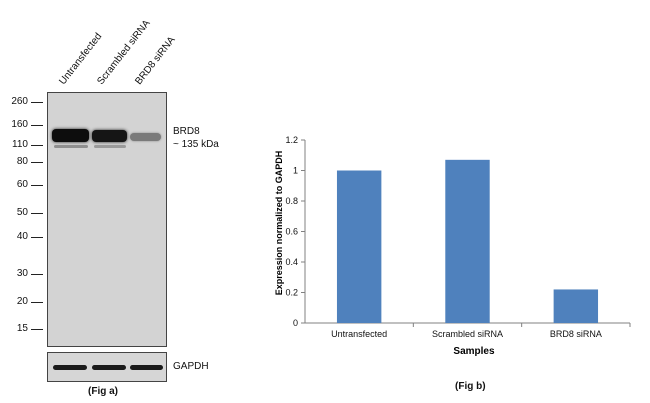 The width and height of the screenshot is (650, 403). I want to click on fig-a-caption: (Fig a), so click(103, 391).